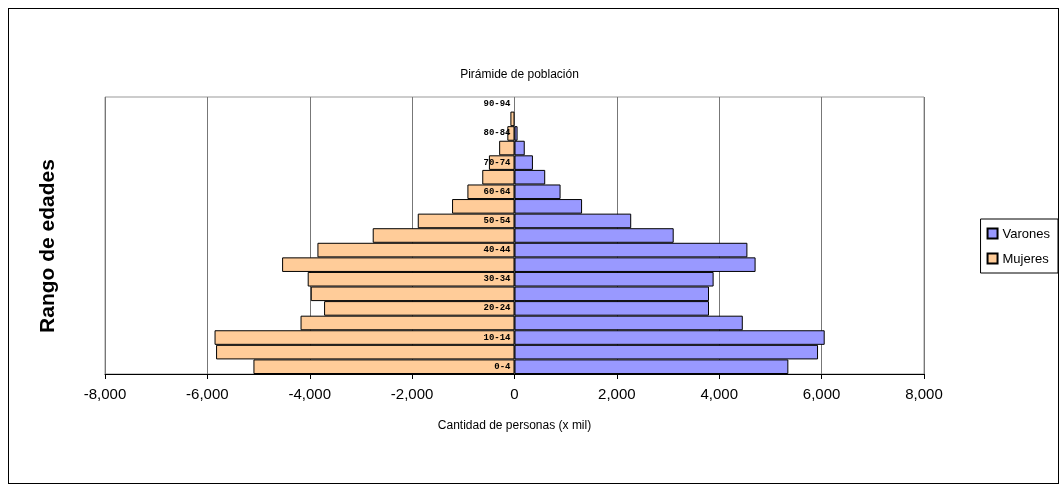  What do you see at coordinates (310, 393) in the screenshot?
I see `x-tick-label: -4,000` at bounding box center [310, 393].